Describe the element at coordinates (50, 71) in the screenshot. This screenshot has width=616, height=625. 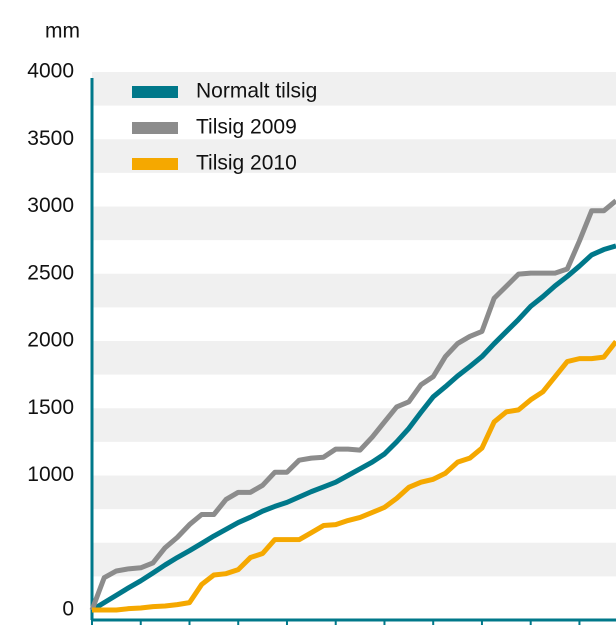
I see `y-tick-label: 4000` at that location.